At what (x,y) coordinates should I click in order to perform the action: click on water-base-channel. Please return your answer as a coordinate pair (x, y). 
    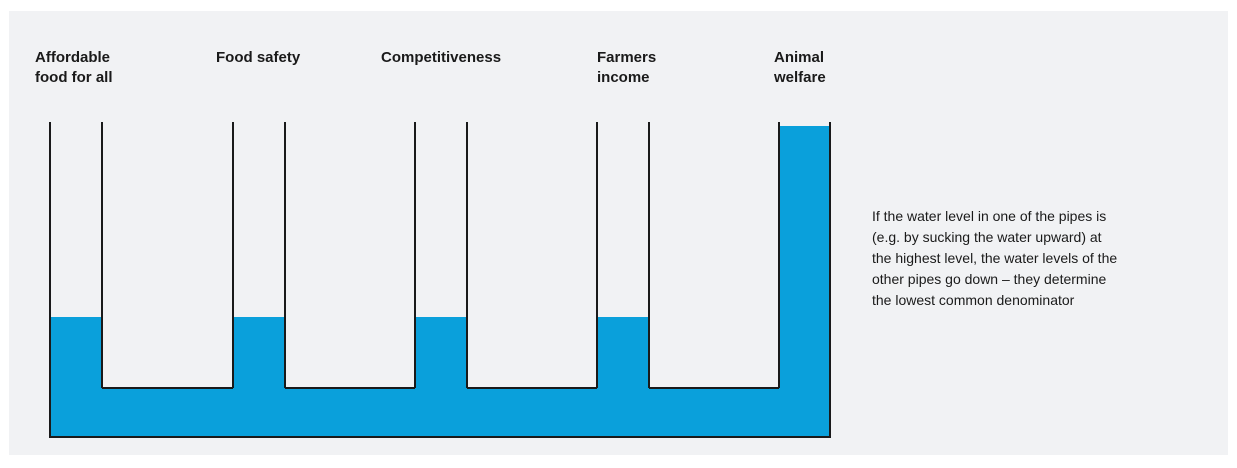
    Looking at the image, I should click on (440, 412).